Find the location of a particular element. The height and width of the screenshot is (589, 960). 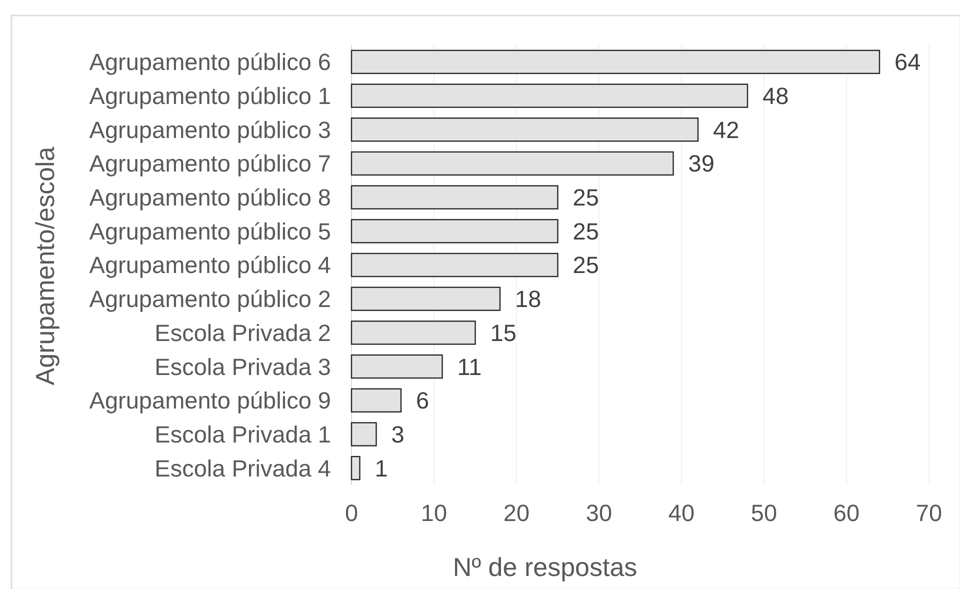

y-tick-label: Agrupamento público 2 is located at coordinates (210, 299).